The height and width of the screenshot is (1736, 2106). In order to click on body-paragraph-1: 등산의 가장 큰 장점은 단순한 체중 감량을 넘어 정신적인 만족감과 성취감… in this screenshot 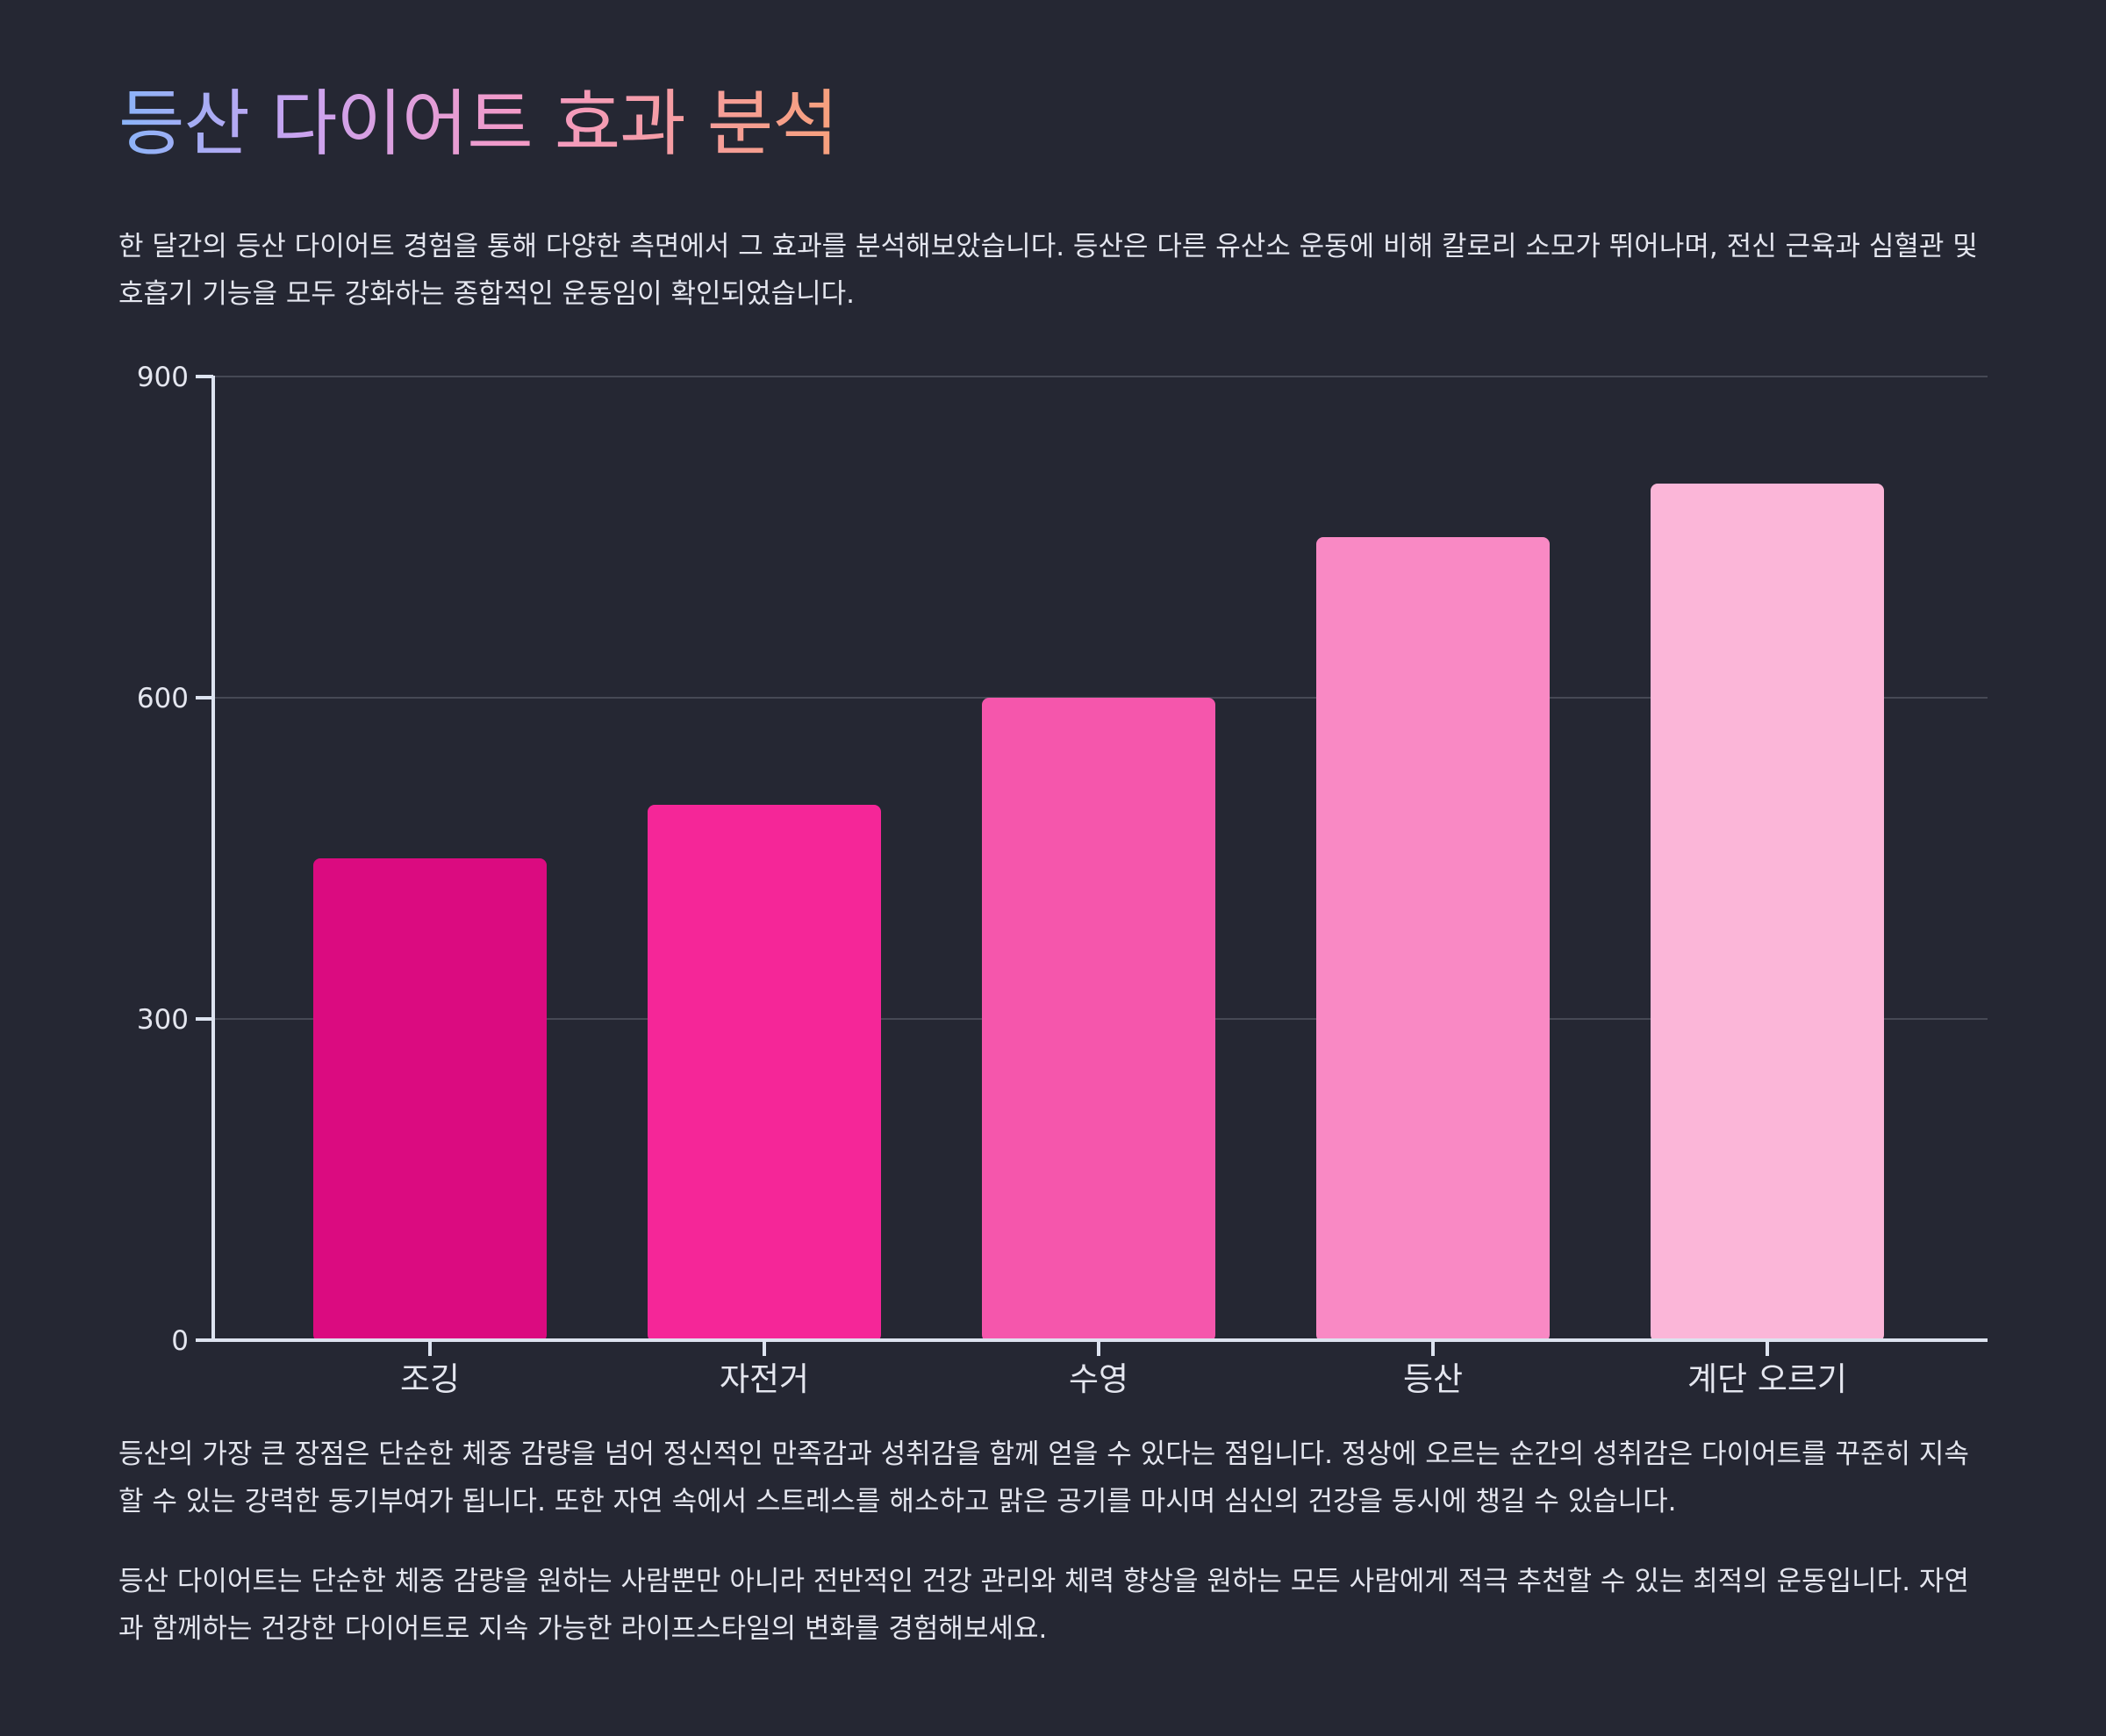, I will do `click(1043, 1477)`.